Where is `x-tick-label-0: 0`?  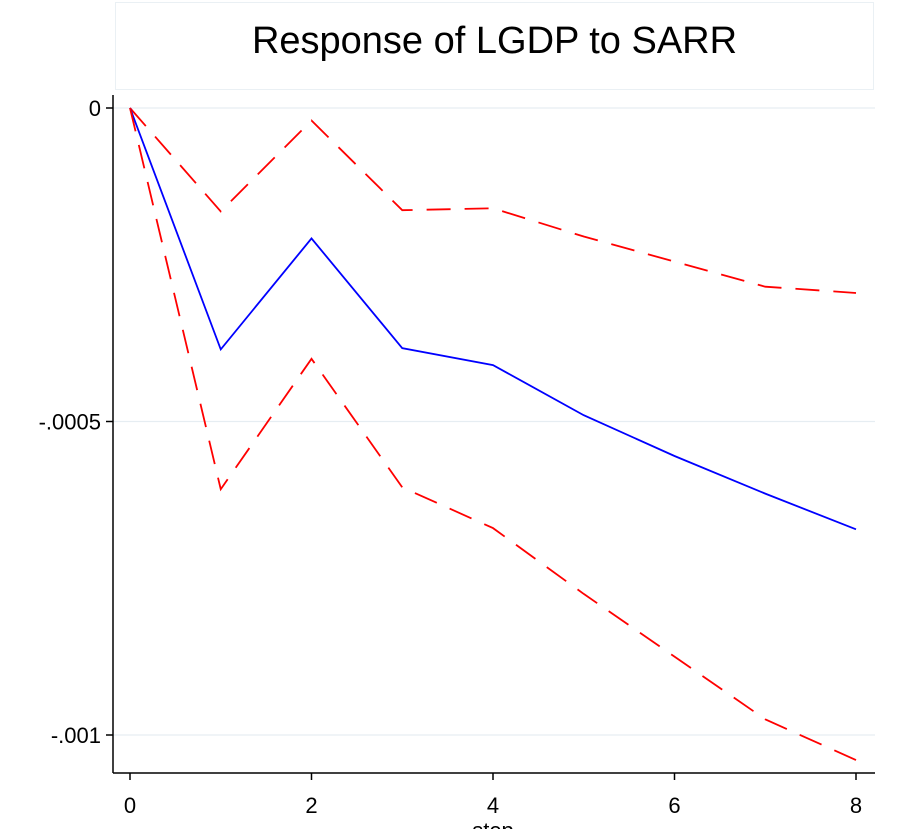
x-tick-label-0: 0 is located at coordinates (130, 805).